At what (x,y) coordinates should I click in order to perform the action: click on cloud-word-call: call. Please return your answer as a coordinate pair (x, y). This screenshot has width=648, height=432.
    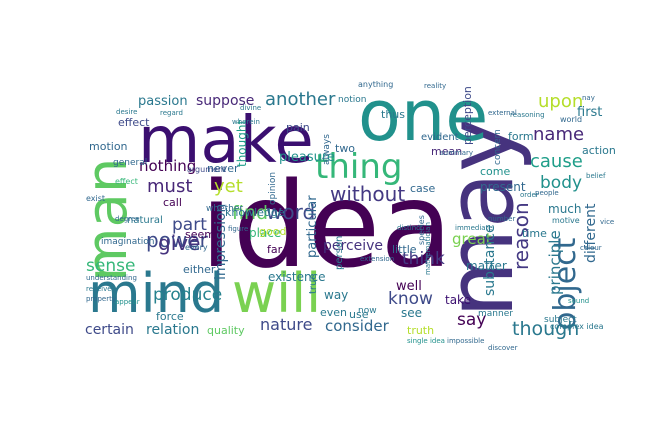
    Looking at the image, I should click on (172, 202).